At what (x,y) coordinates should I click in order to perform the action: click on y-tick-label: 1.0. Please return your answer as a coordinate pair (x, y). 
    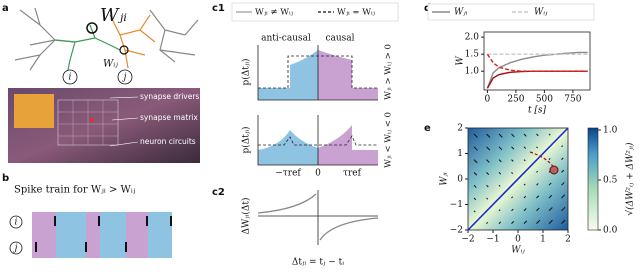
    Looking at the image, I should click on (472, 72).